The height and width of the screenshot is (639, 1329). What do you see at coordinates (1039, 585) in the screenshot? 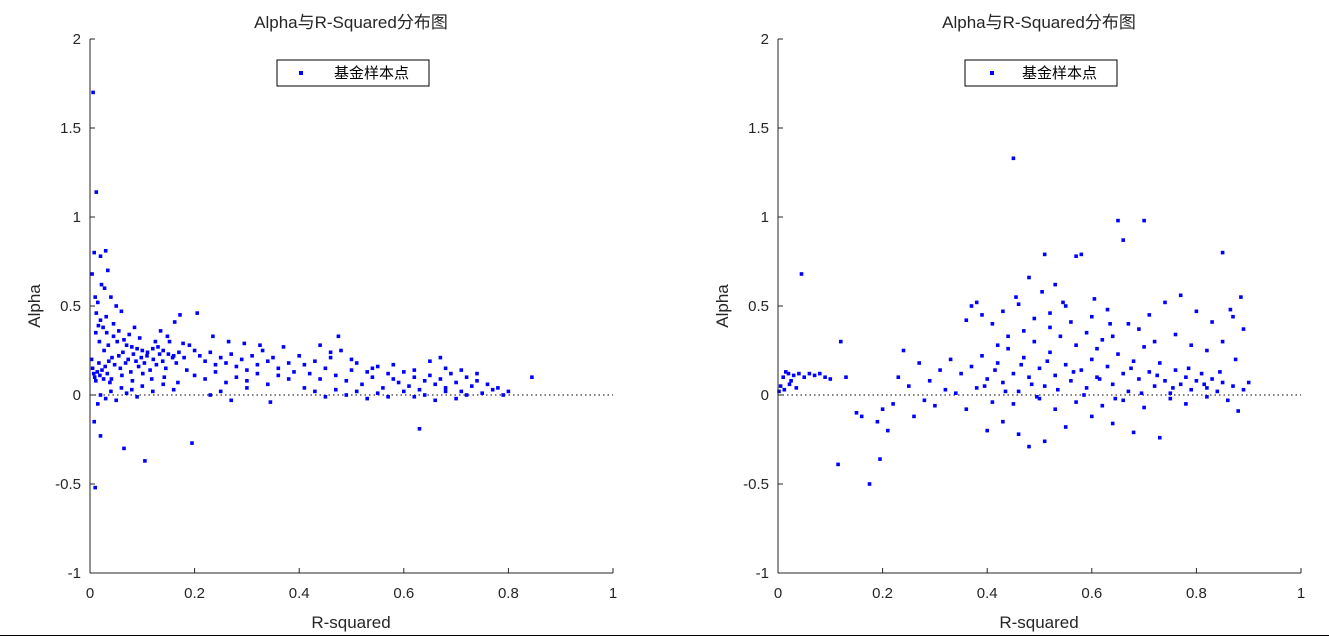
I see `x-ticks-right: 0 0.2 0.4 0.6 0.8 1` at bounding box center [1039, 585].